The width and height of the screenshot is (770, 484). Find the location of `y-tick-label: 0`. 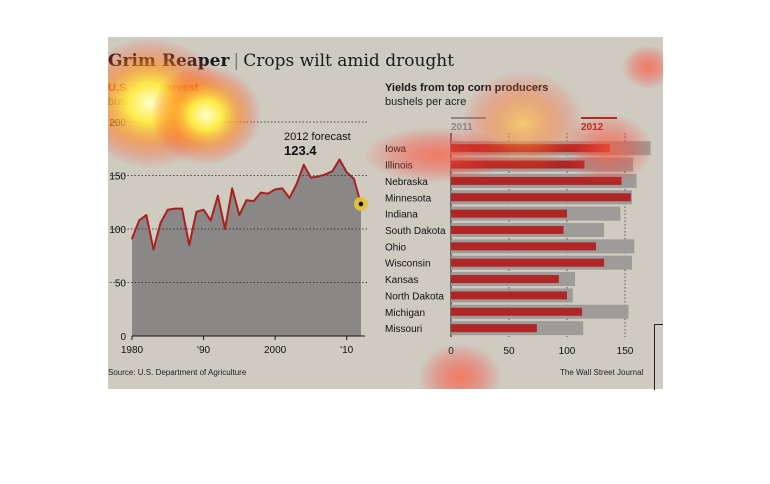

y-tick-label: 0 is located at coordinates (123, 337).